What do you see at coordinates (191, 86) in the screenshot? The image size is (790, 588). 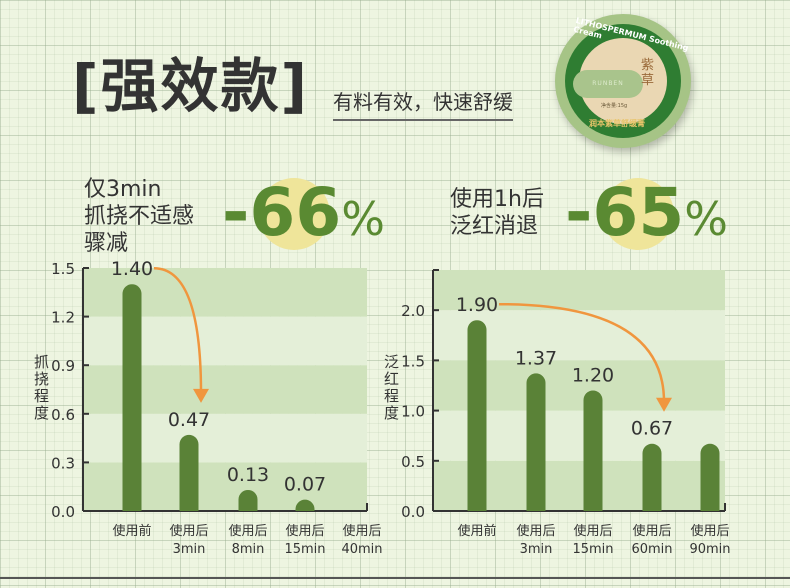 I see `page-title: [强效款]` at bounding box center [191, 86].